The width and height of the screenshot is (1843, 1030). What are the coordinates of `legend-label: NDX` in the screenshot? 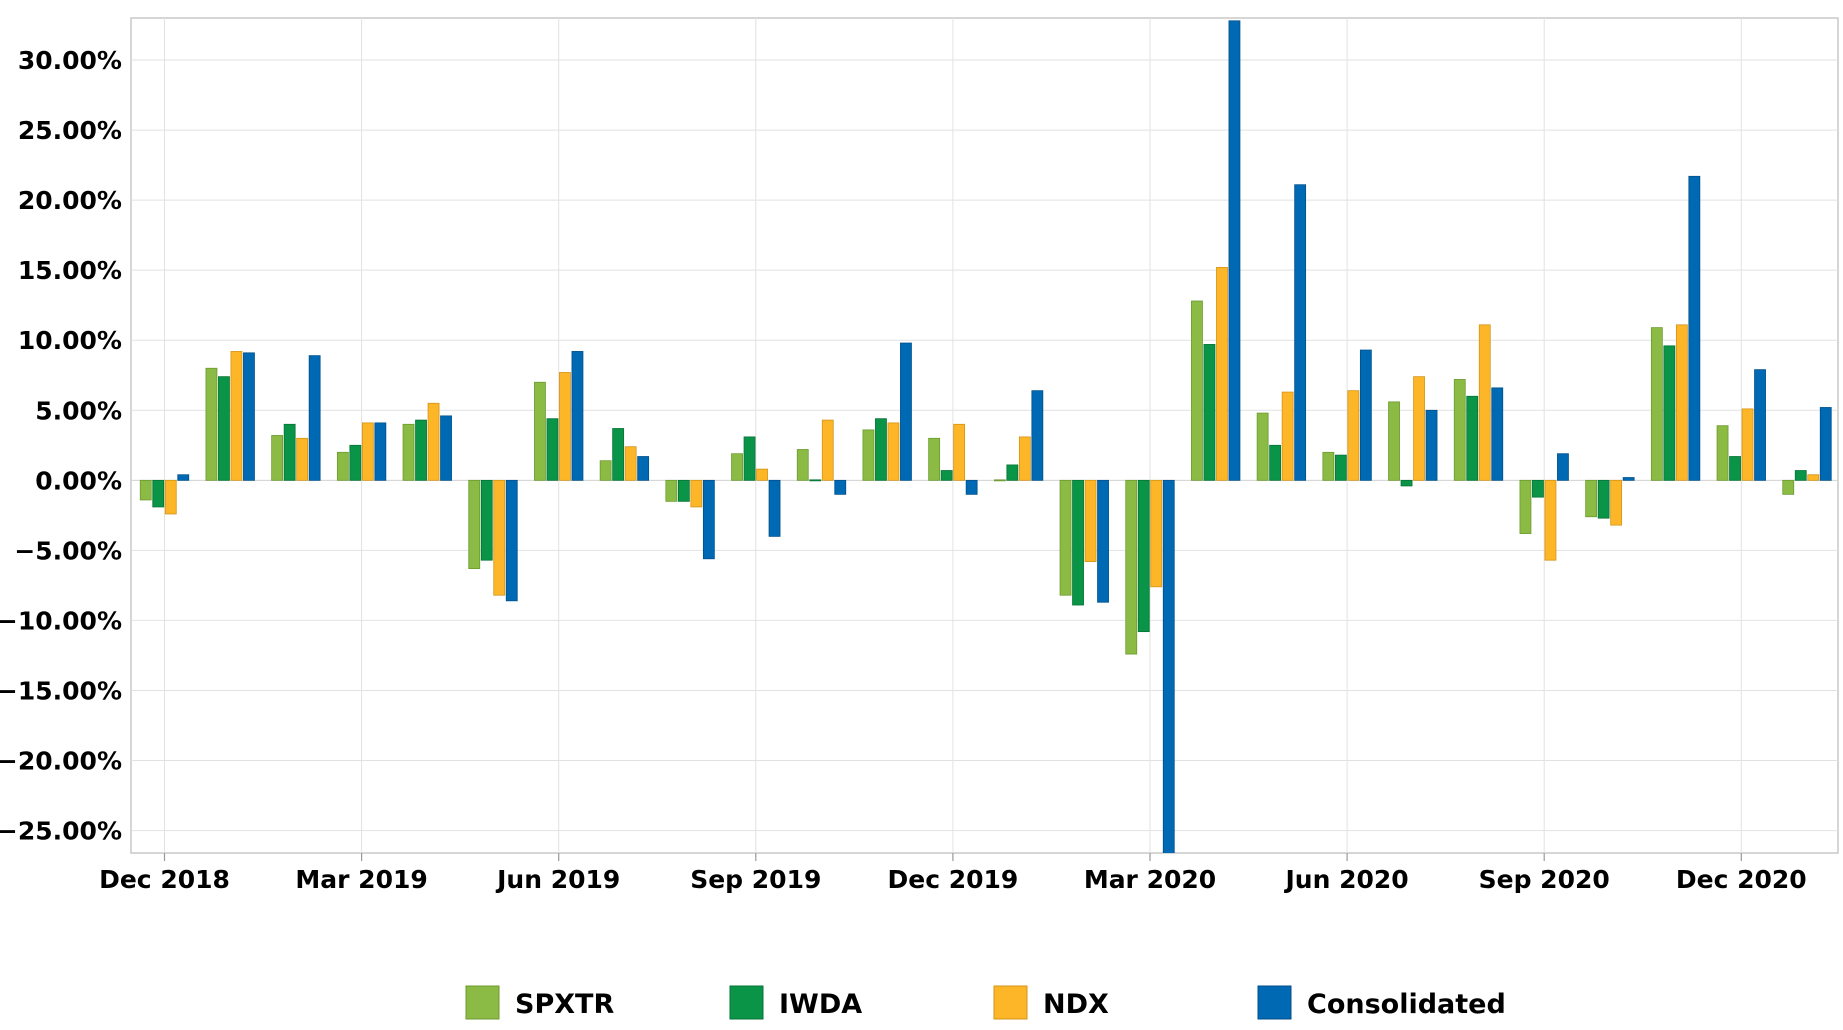 It's located at (1076, 1004).